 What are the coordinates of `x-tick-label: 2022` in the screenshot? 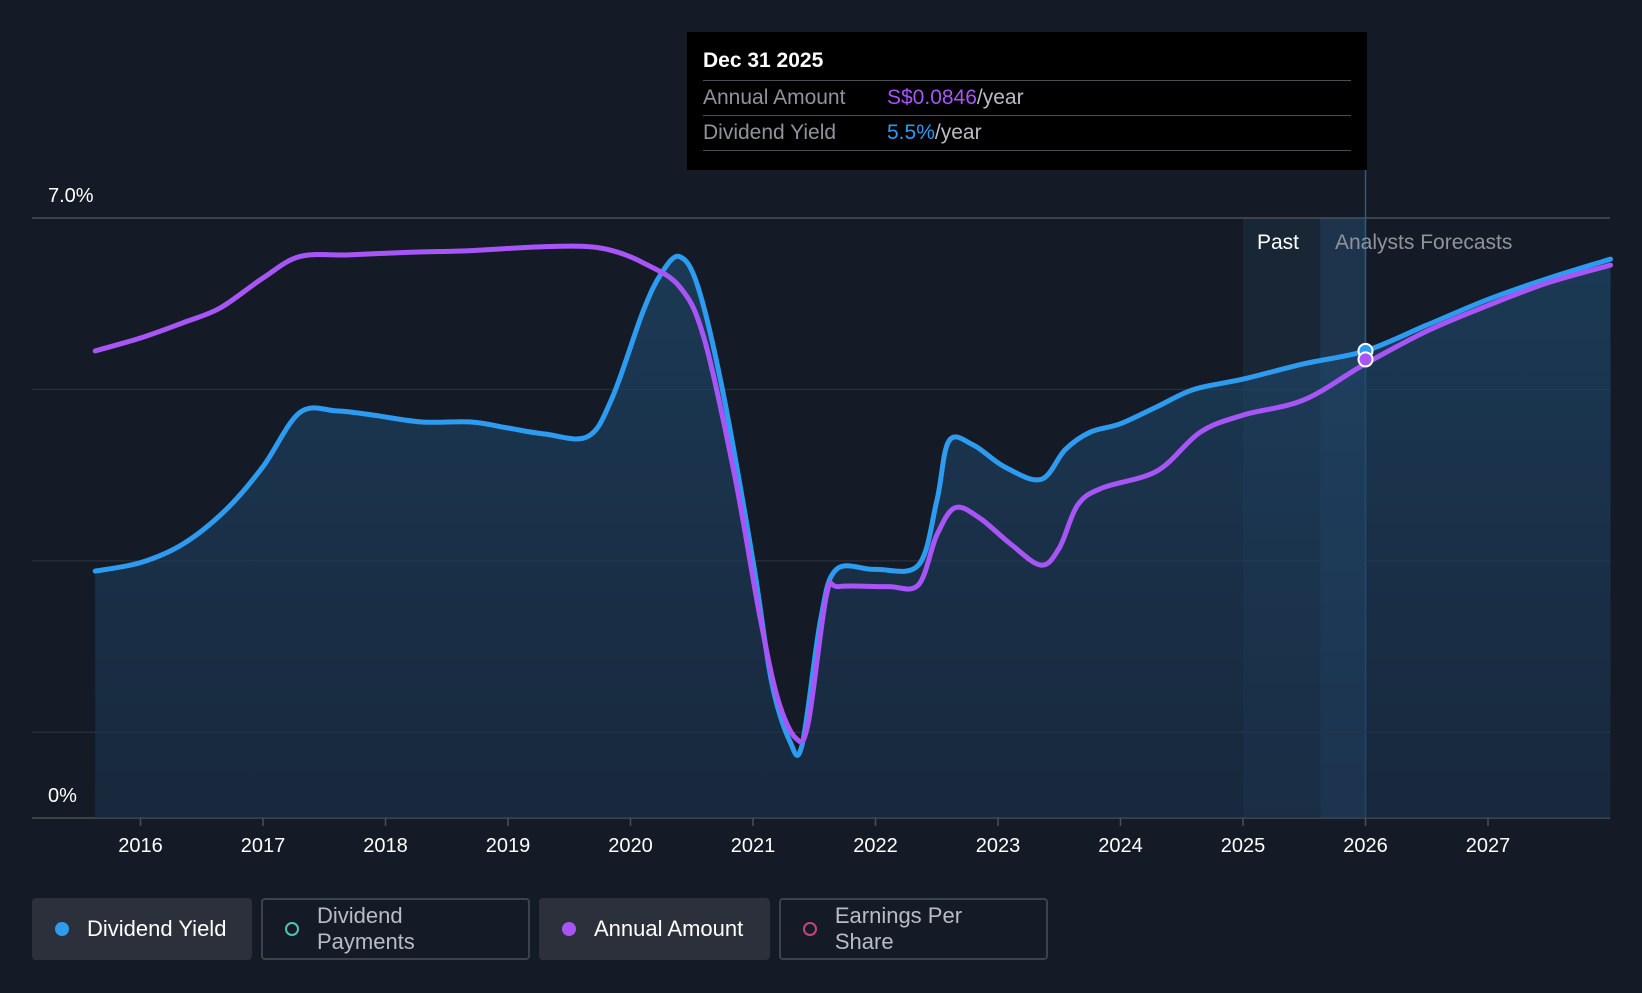 It's located at (875, 846).